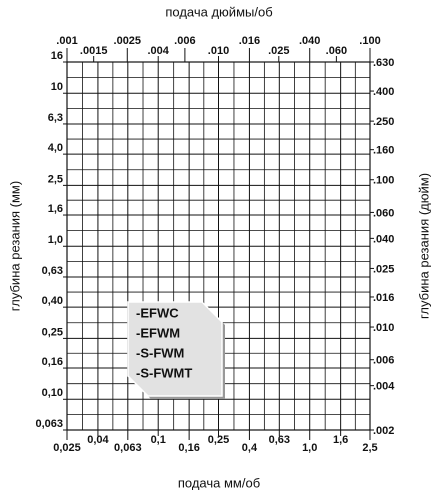 Image resolution: width=439 pixels, height=497 pixels. Describe the element at coordinates (309, 41) in the screenshot. I see `x2-tick-label: .040` at that location.